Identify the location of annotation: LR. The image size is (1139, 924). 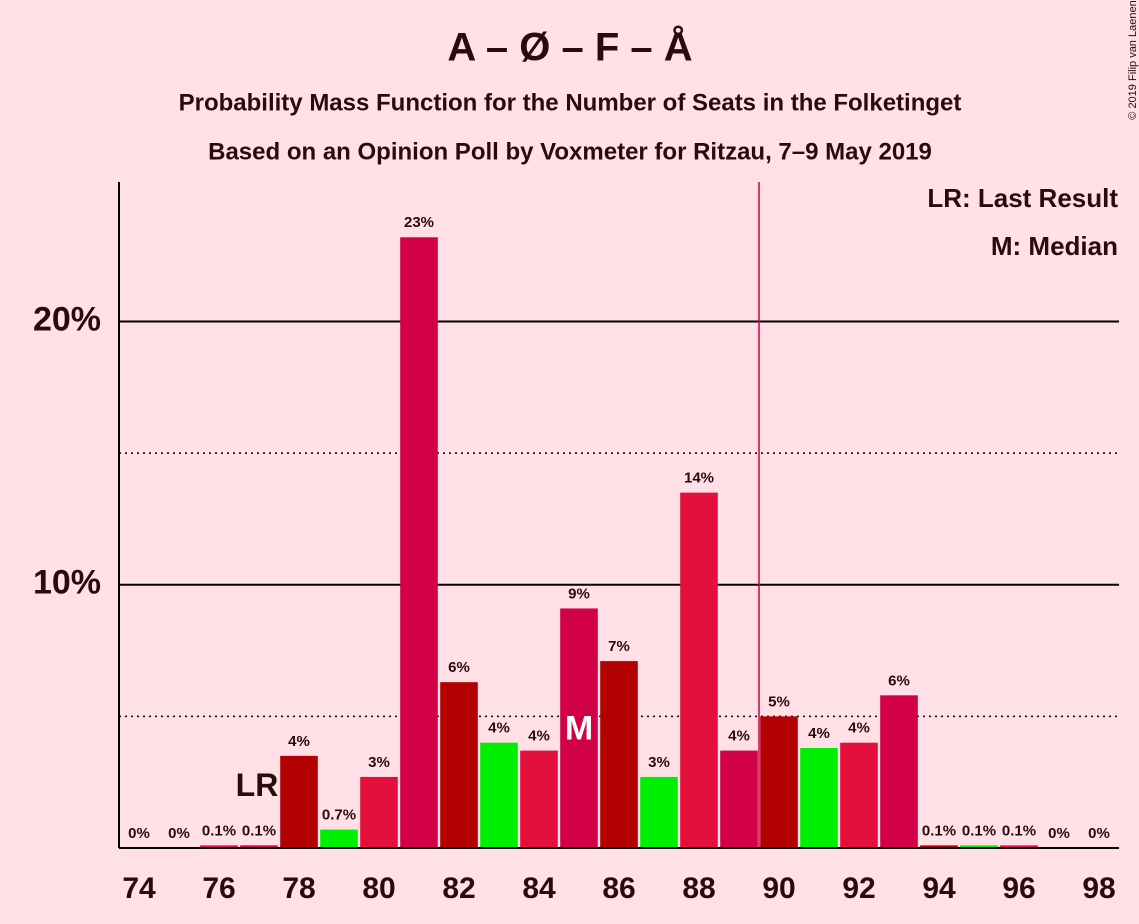
(257, 785).